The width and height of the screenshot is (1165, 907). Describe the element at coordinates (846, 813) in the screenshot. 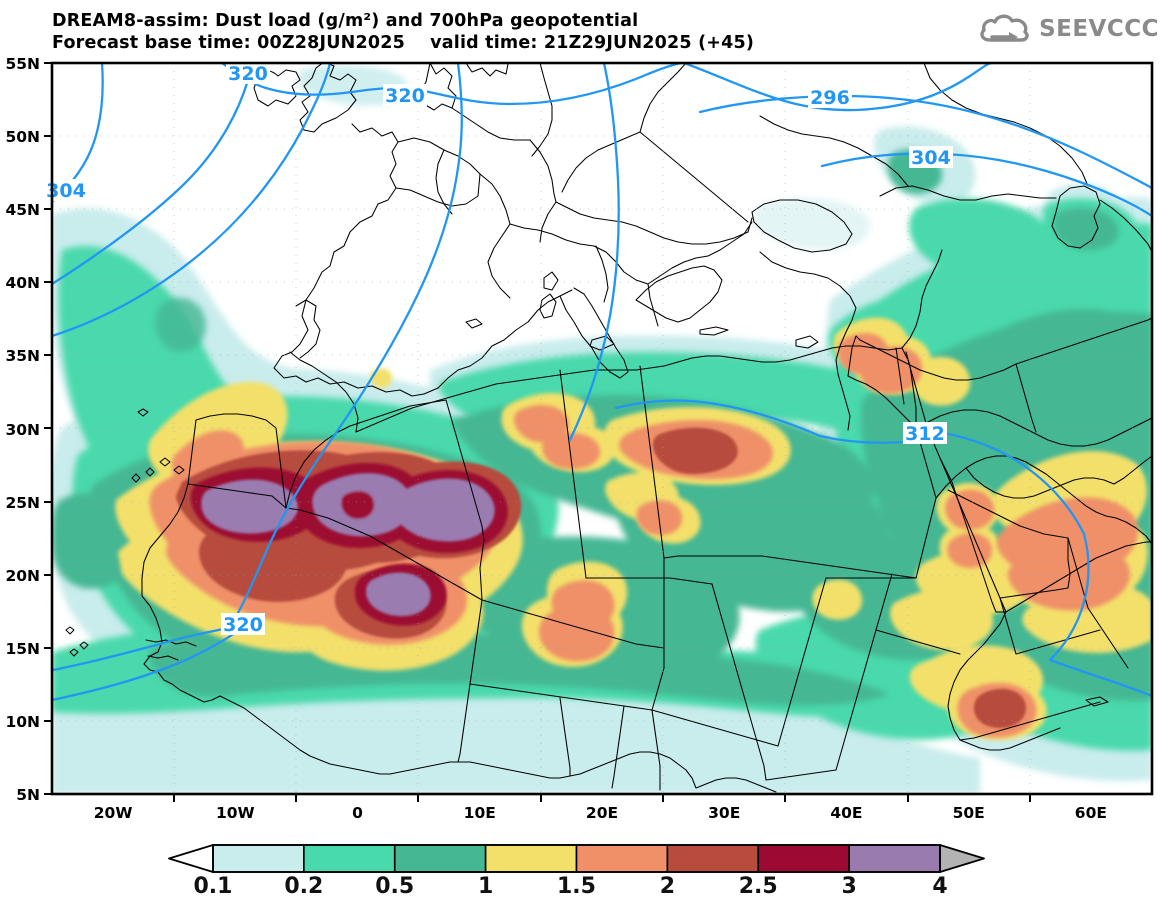

I see `x-axis-tick-label: 40E` at that location.